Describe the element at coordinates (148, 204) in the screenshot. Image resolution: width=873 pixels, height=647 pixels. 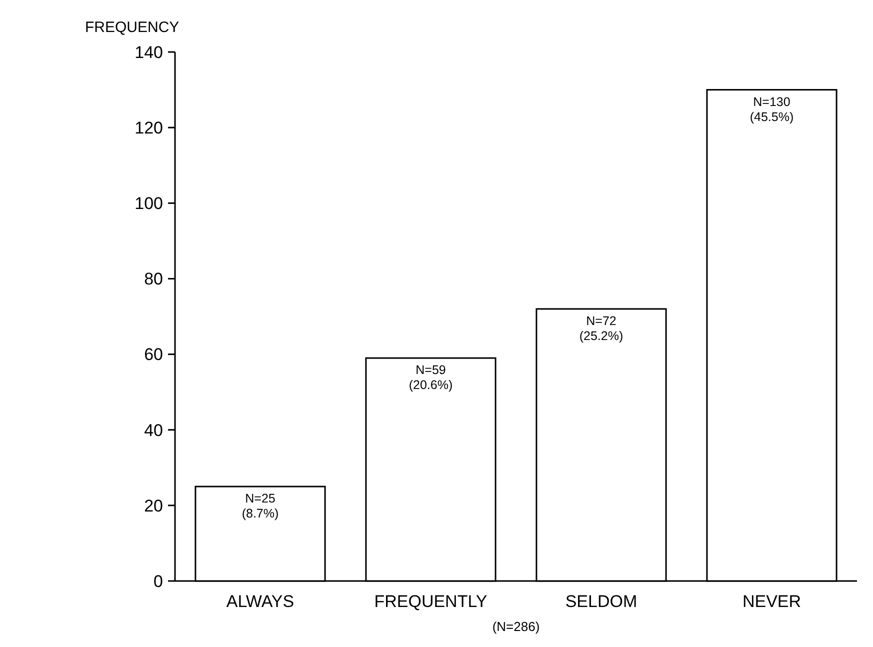
I see `y-tick-label: 100` at that location.